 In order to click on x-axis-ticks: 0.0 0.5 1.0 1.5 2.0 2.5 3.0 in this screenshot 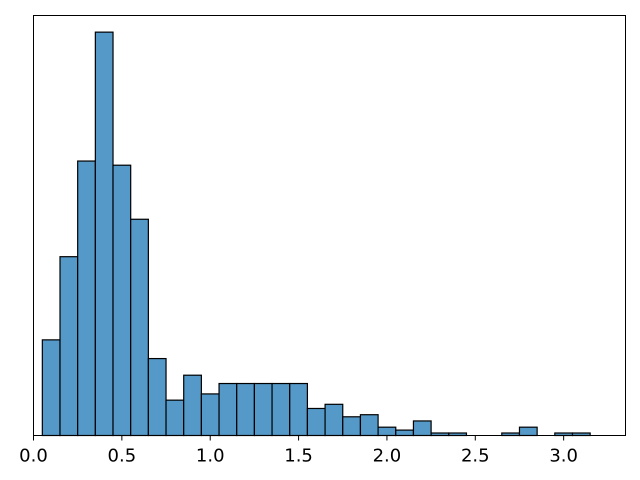, I will do `click(298, 451)`.